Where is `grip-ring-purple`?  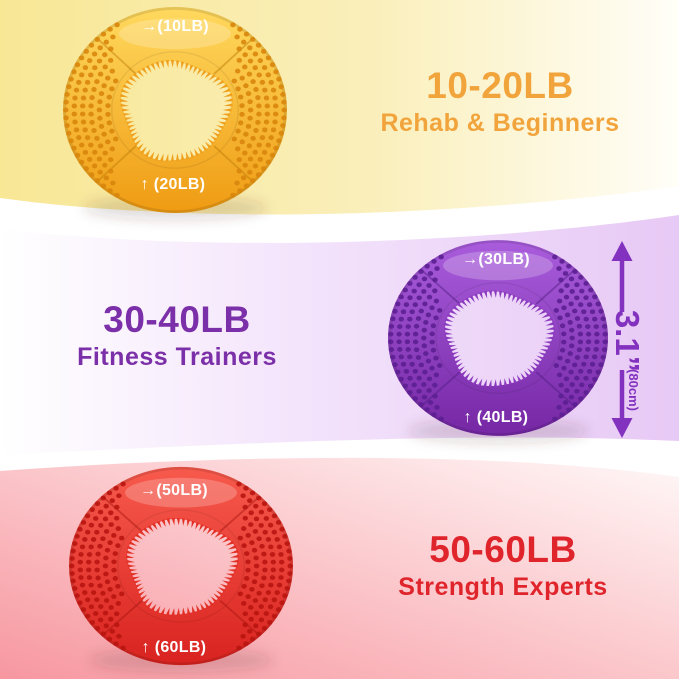 grip-ring-purple is located at coordinates (498, 342).